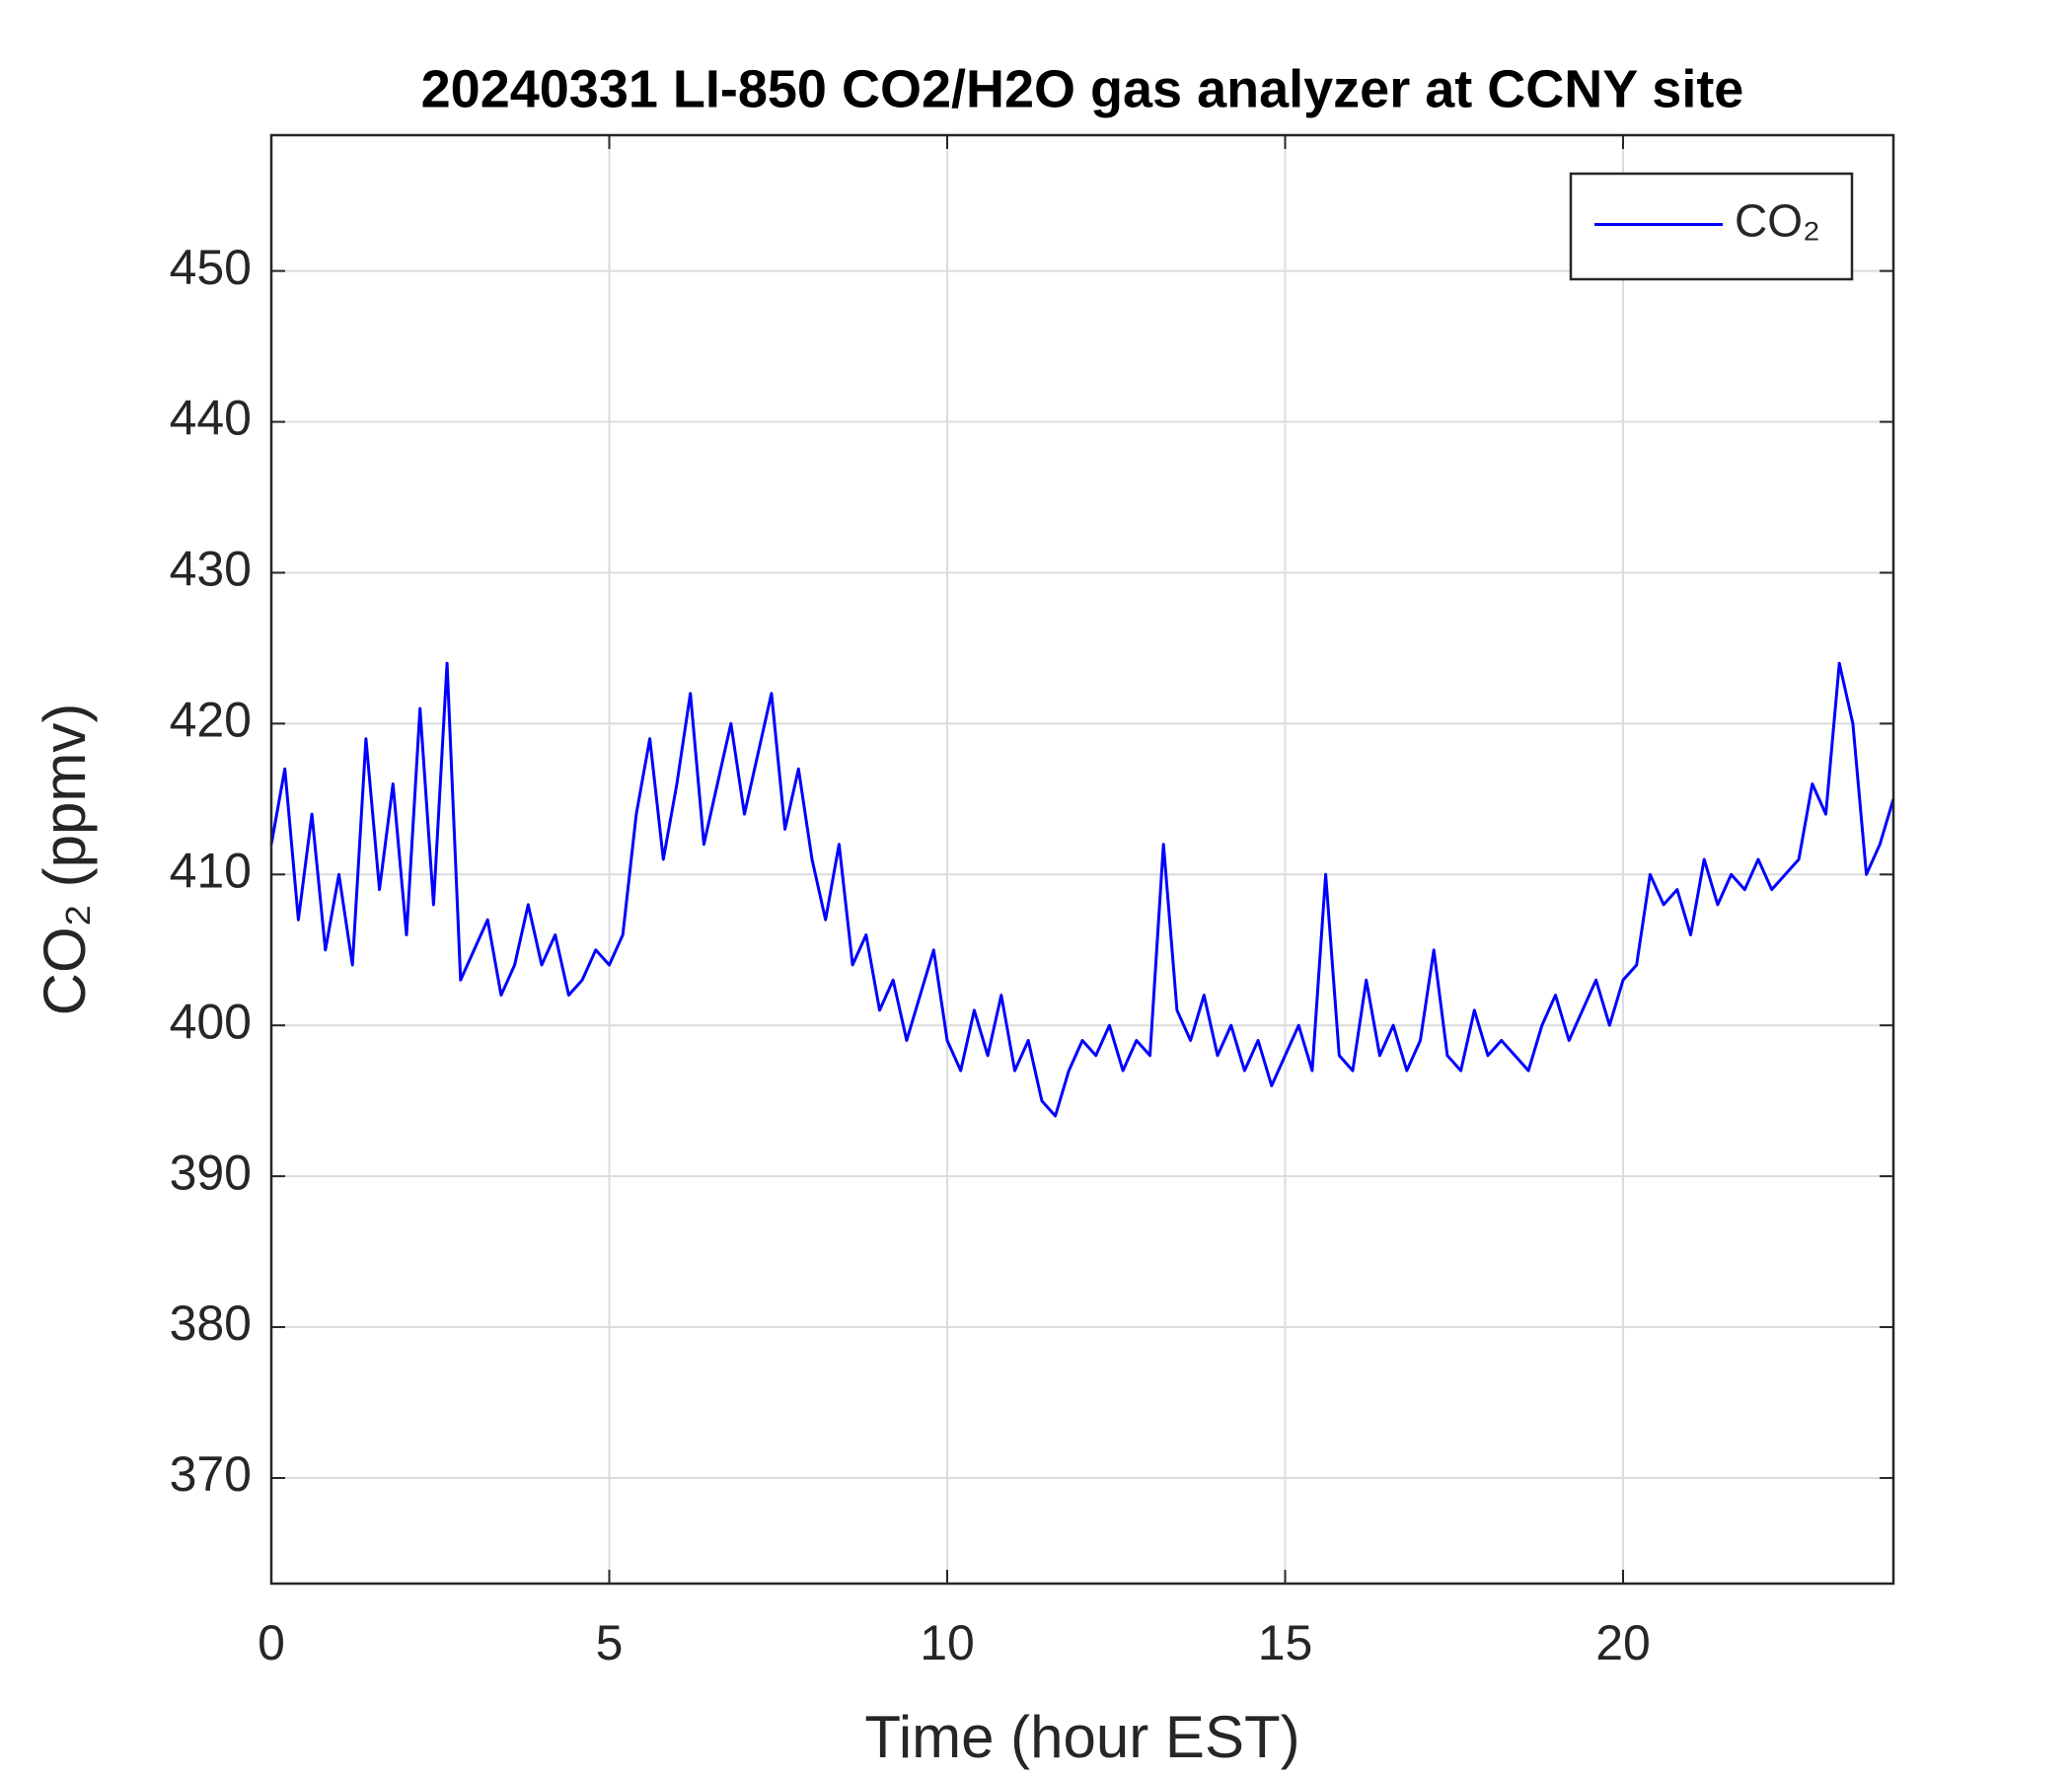 Image resolution: width=2072 pixels, height=1776 pixels. Describe the element at coordinates (211, 1172) in the screenshot. I see `y-tick-label: 390` at that location.